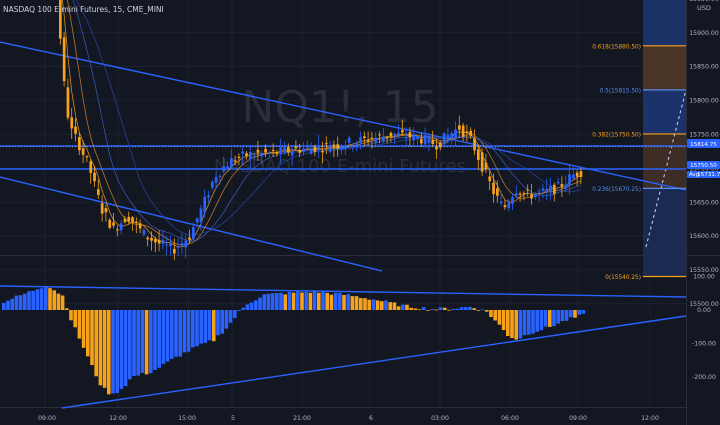  What do you see at coordinates (704, 135) in the screenshot?
I see `price-axis-label: 15750.00` at bounding box center [704, 135].